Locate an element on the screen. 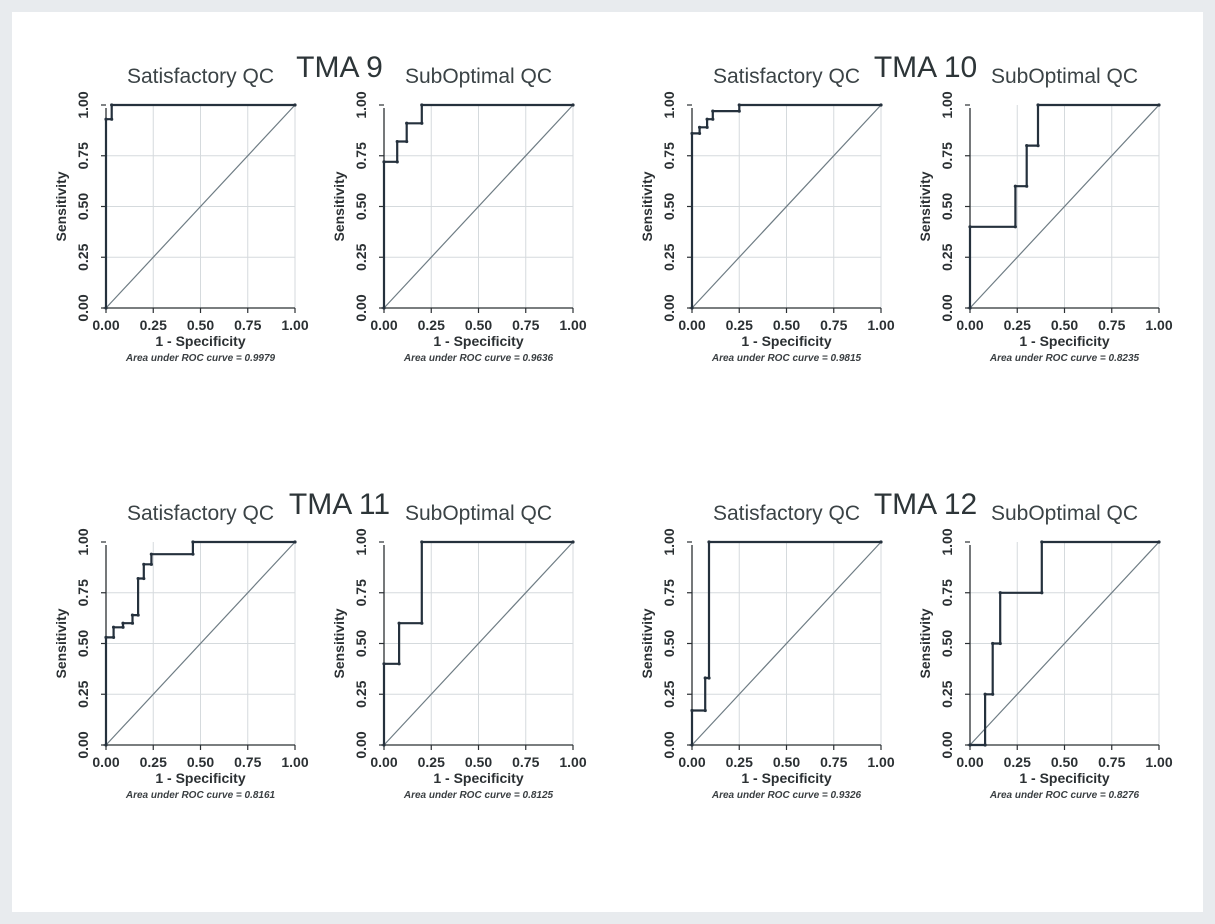  group-title: TMA 9 is located at coordinates (339, 67).